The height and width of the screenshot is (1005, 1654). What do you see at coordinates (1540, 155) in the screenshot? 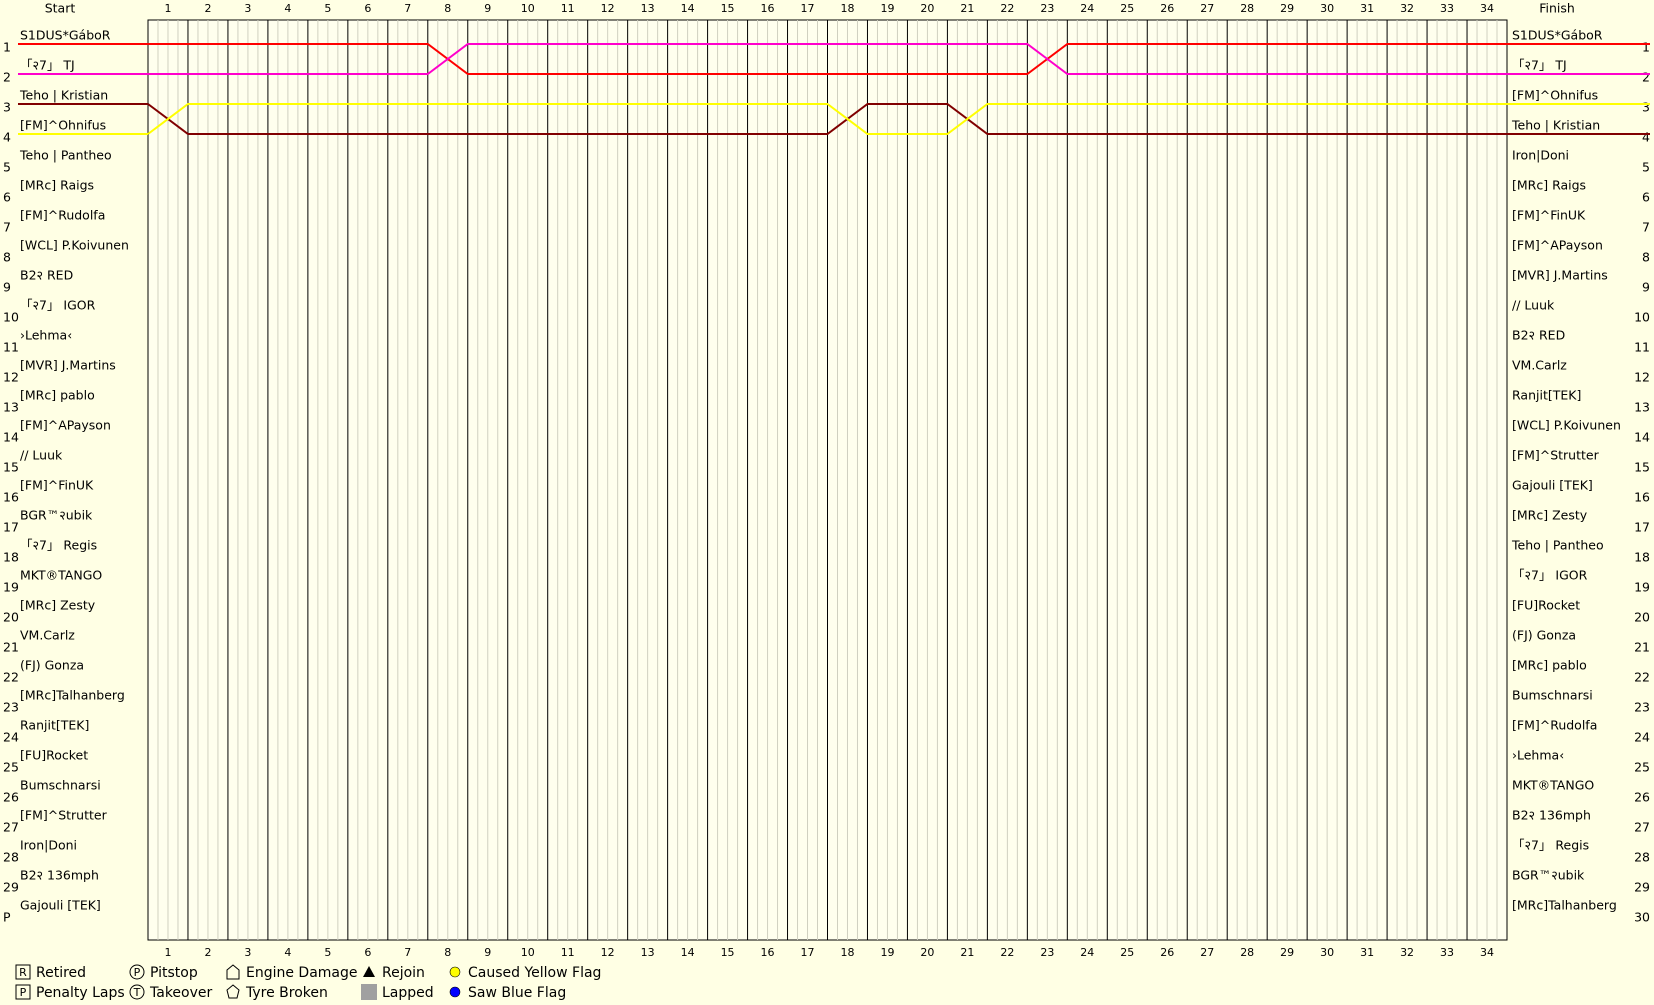
I see `finish-name: Iron|Doni` at bounding box center [1540, 155].